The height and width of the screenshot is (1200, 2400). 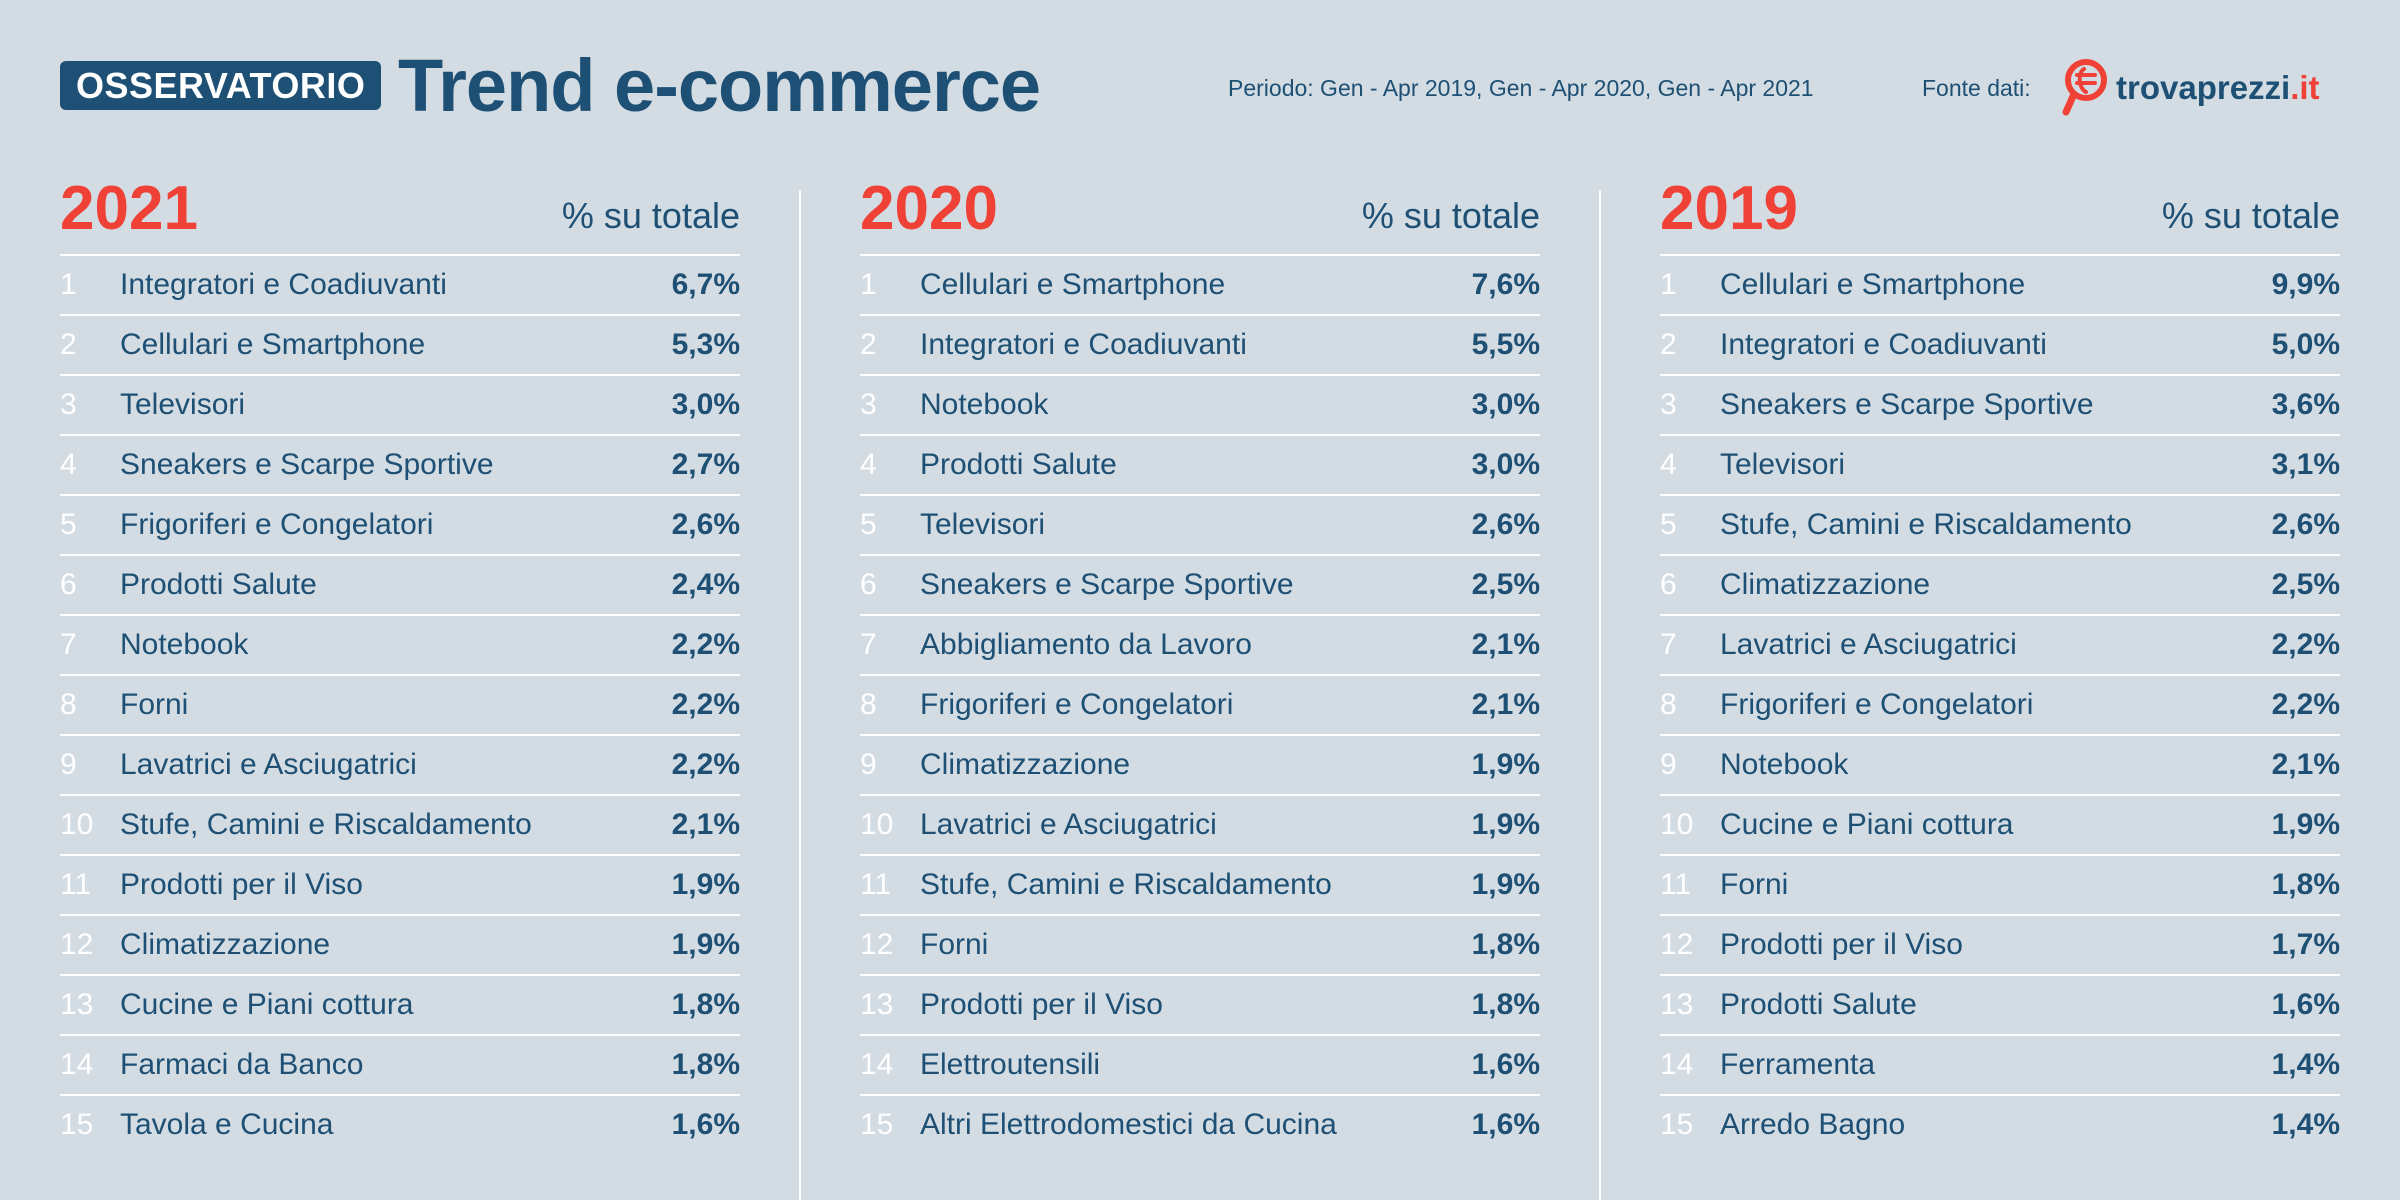 I want to click on table-header: 2019 % su totale, so click(x=2000, y=213).